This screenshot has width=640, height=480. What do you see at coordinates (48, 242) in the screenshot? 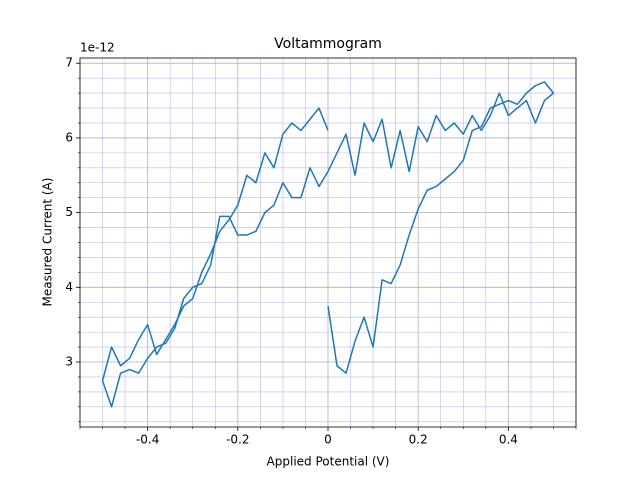
I see `y-axis-label: Measured Current (A)` at bounding box center [48, 242].